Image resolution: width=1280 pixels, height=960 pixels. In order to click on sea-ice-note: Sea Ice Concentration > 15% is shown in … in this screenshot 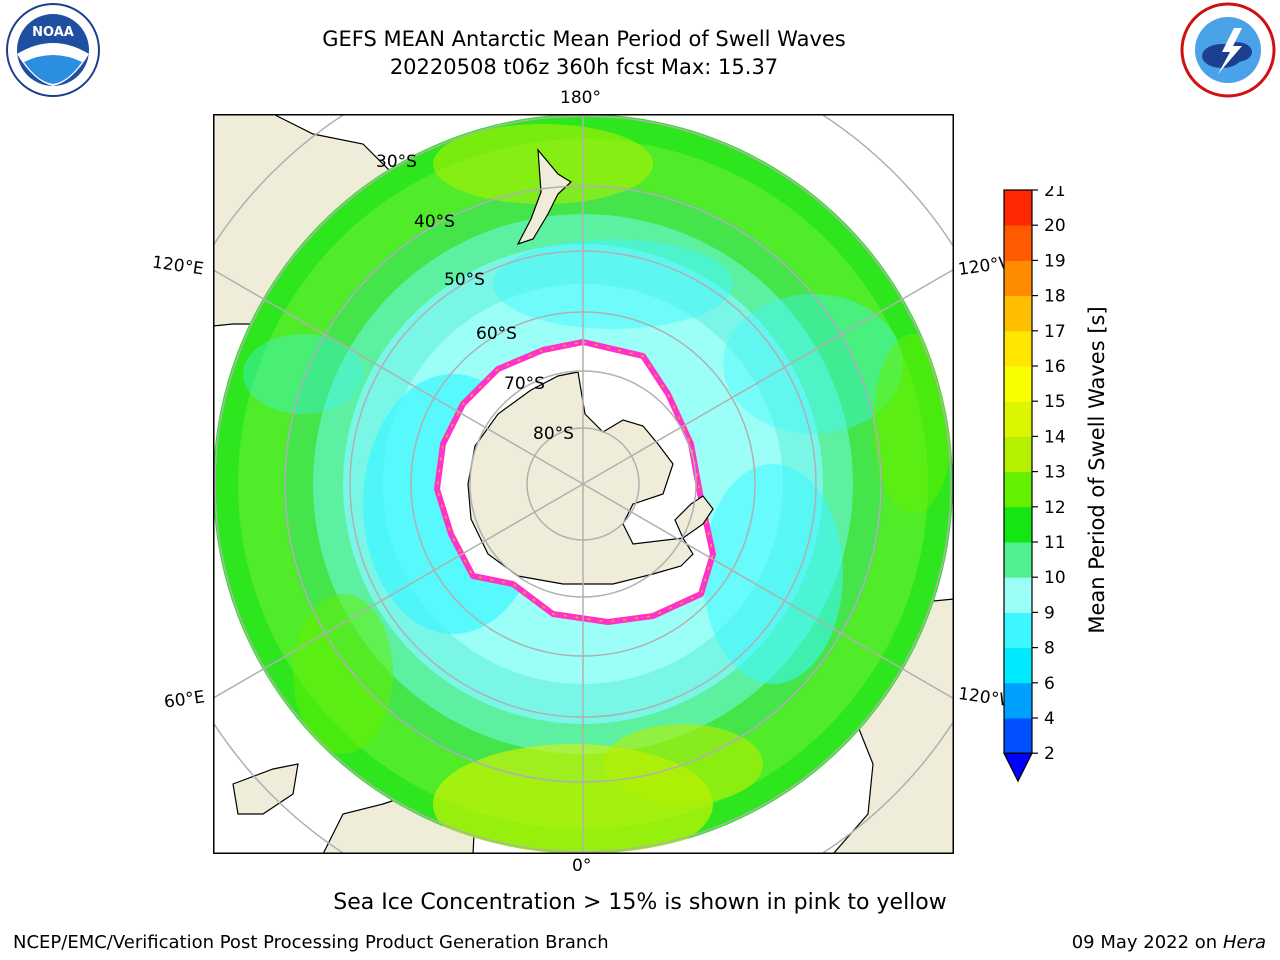, I will do `click(640, 902)`.